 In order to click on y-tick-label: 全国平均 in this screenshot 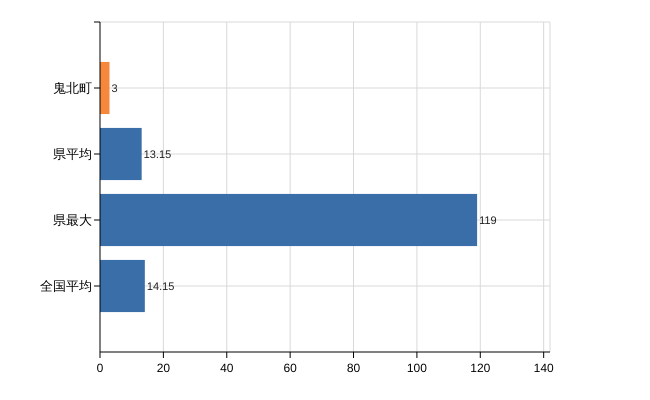, I will do `click(66, 286)`.